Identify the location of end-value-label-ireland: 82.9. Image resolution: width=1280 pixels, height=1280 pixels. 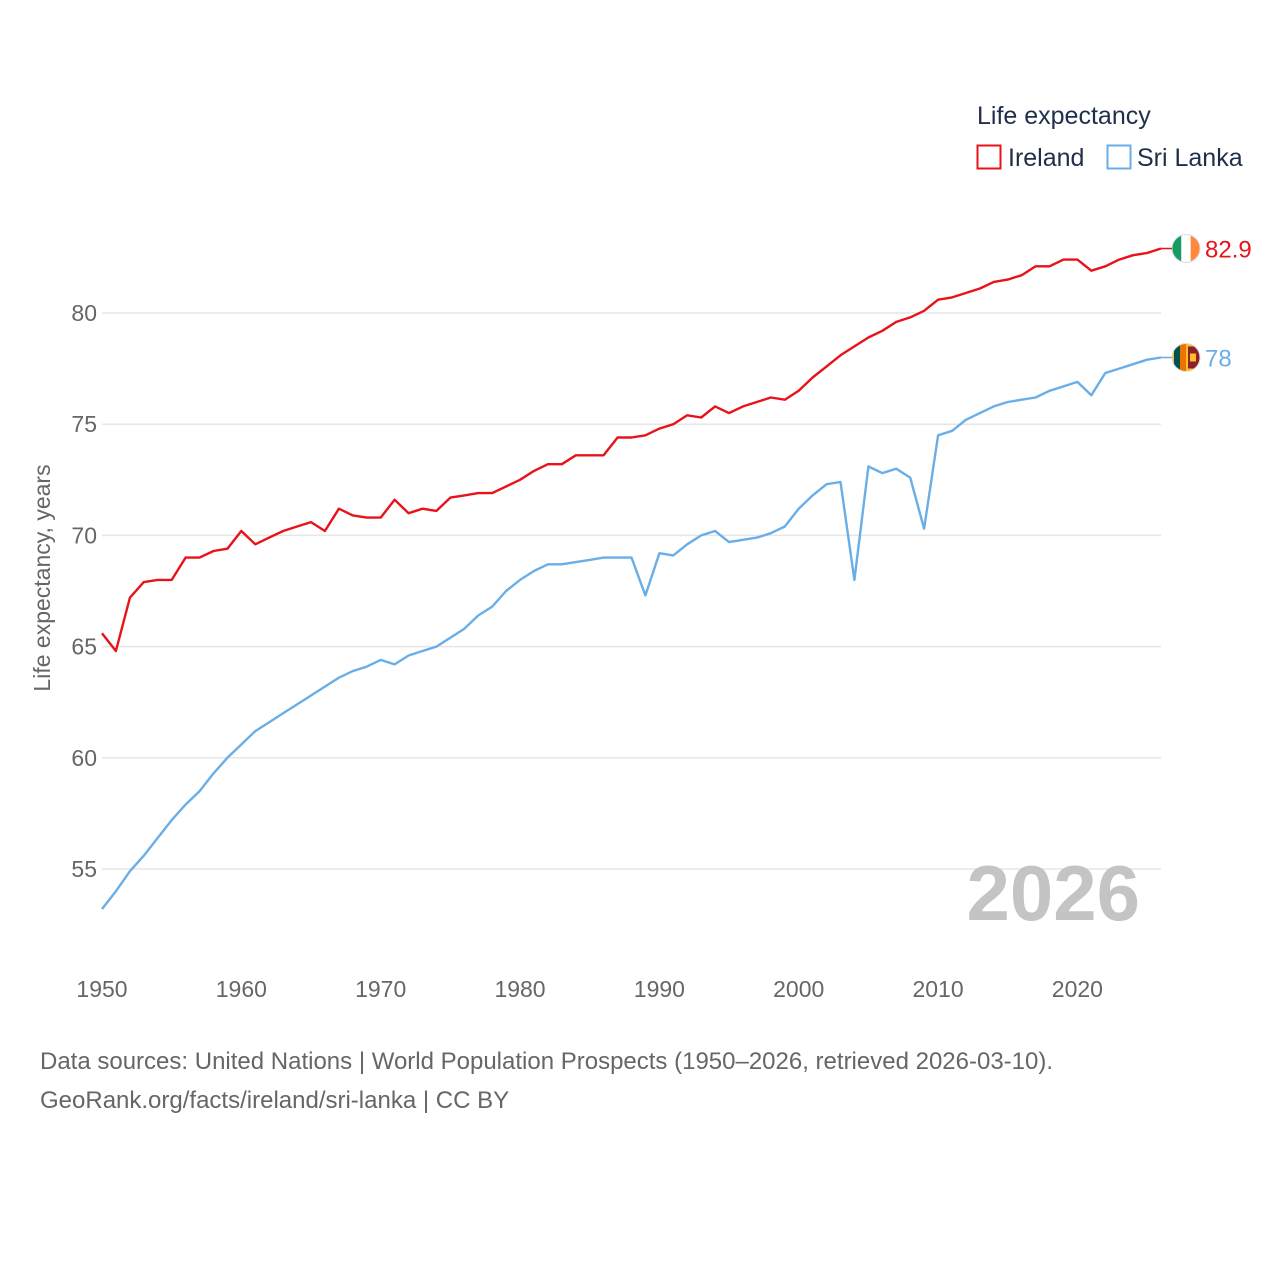
(1228, 250).